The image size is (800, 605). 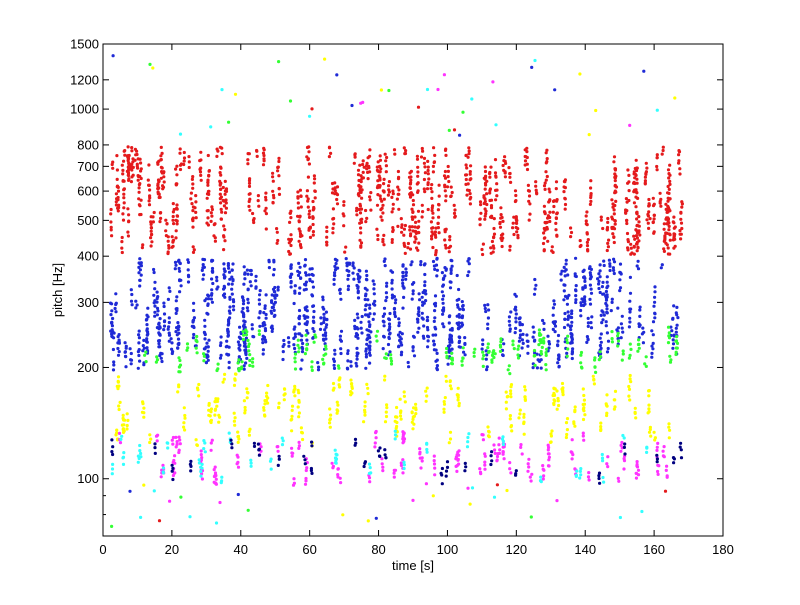 I want to click on outlier-point, so click(x=470, y=504).